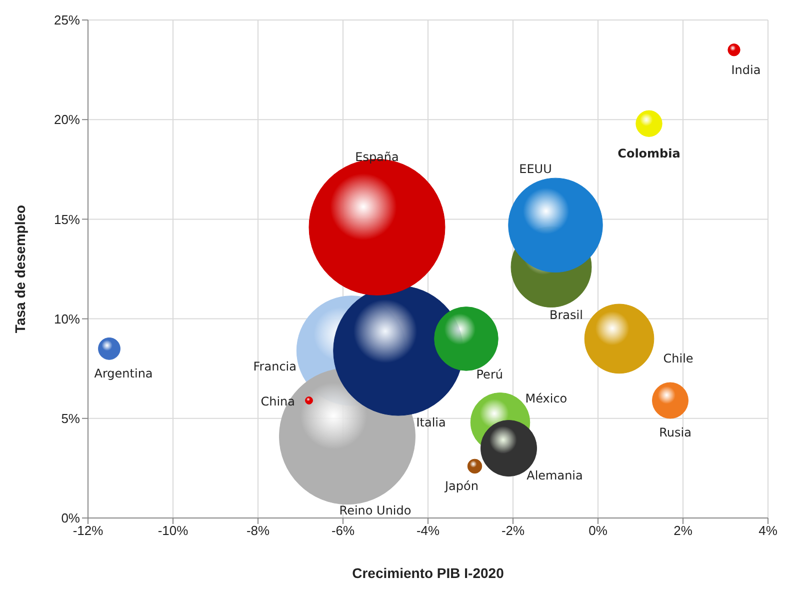 This screenshot has height=595, width=796. Describe the element at coordinates (566, 315) in the screenshot. I see `series-label: Brasil` at that location.